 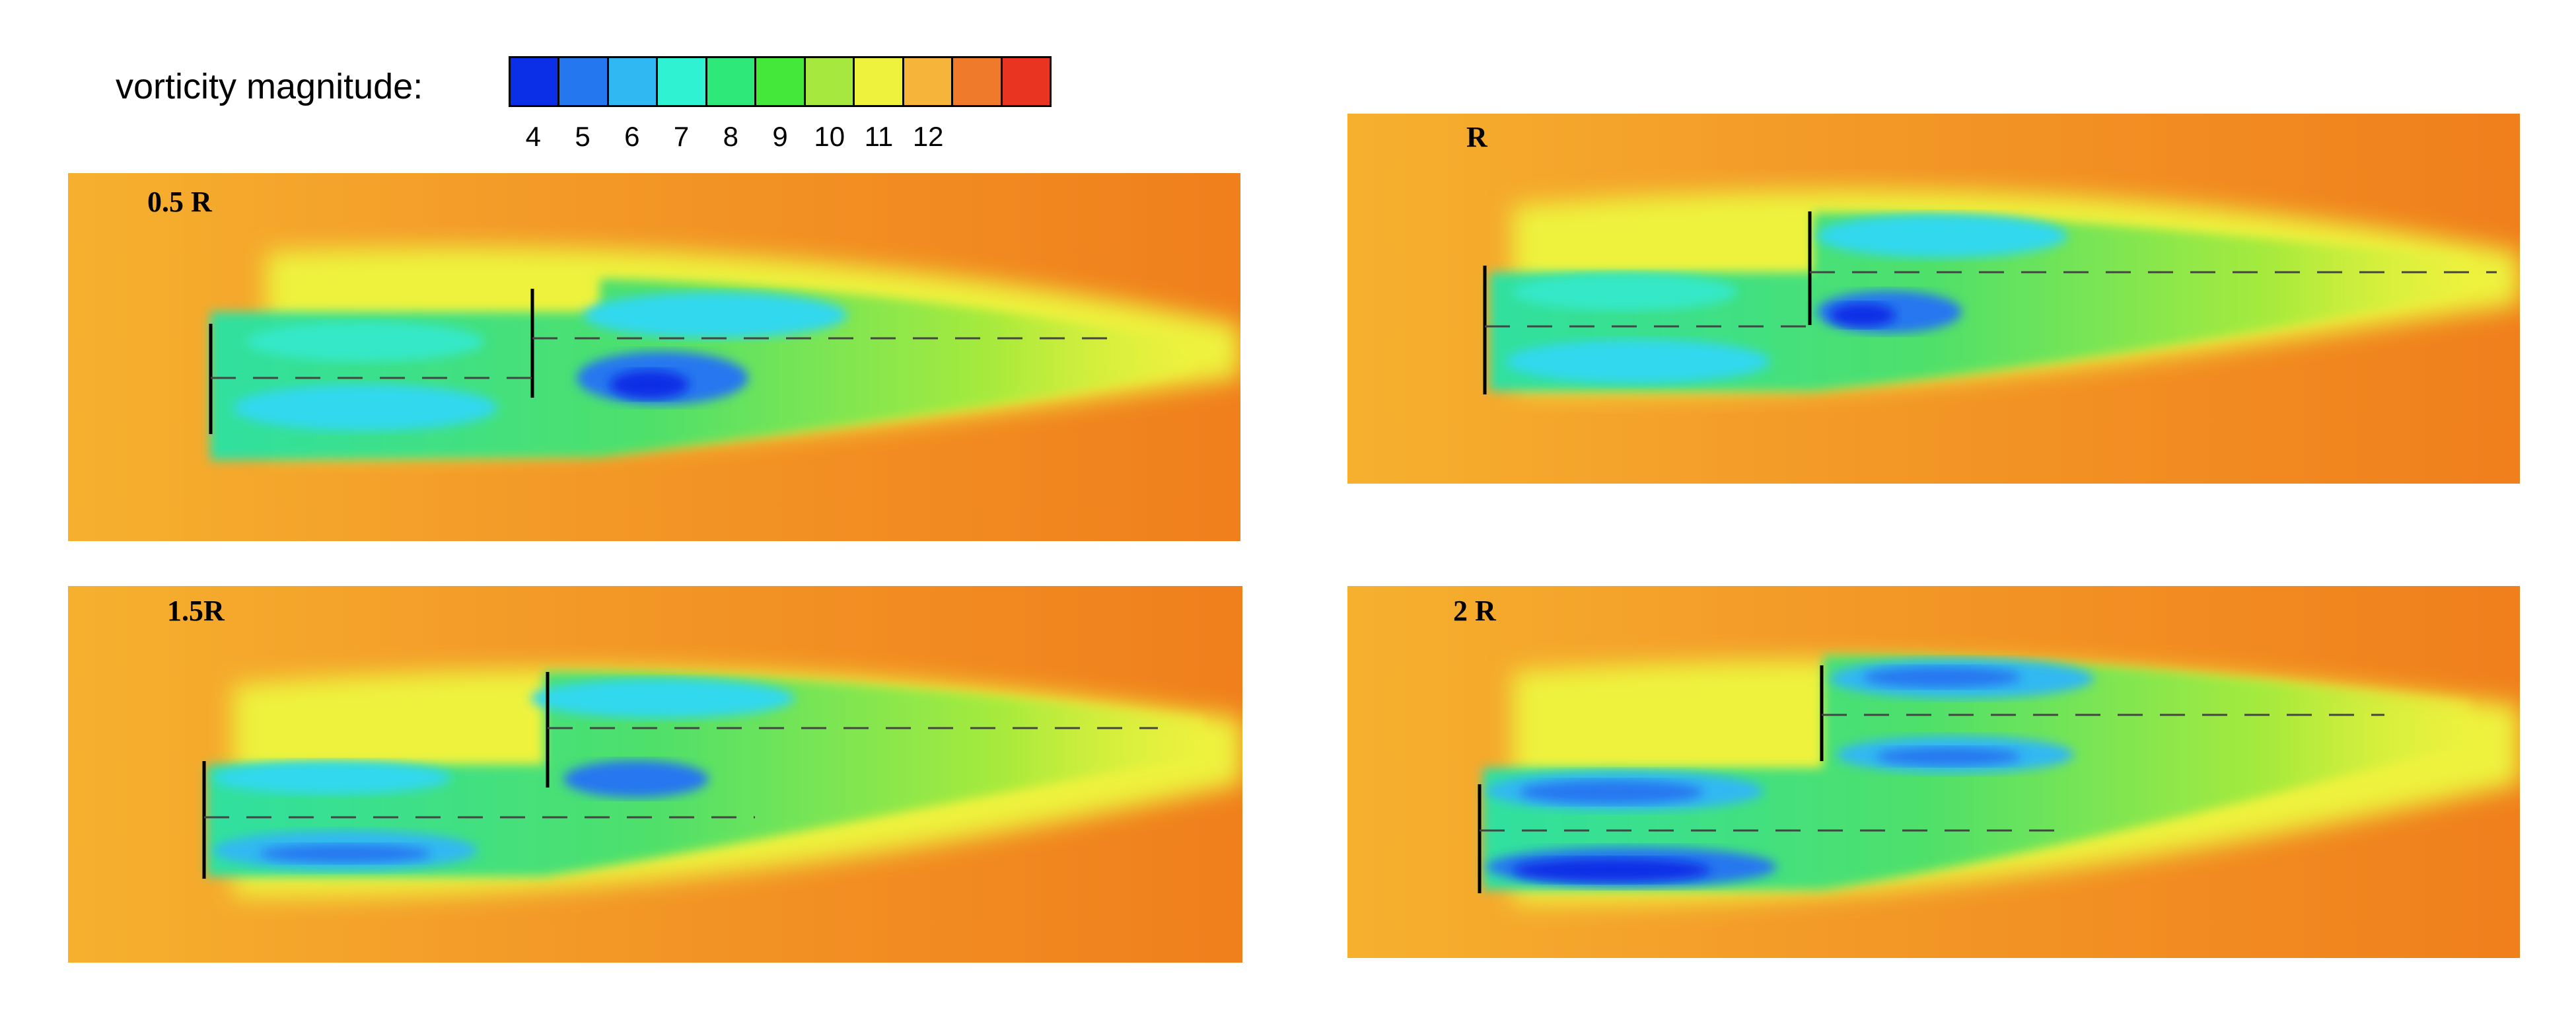 What do you see at coordinates (269, 86) in the screenshot?
I see `legend-title: vorticity magnitude:` at bounding box center [269, 86].